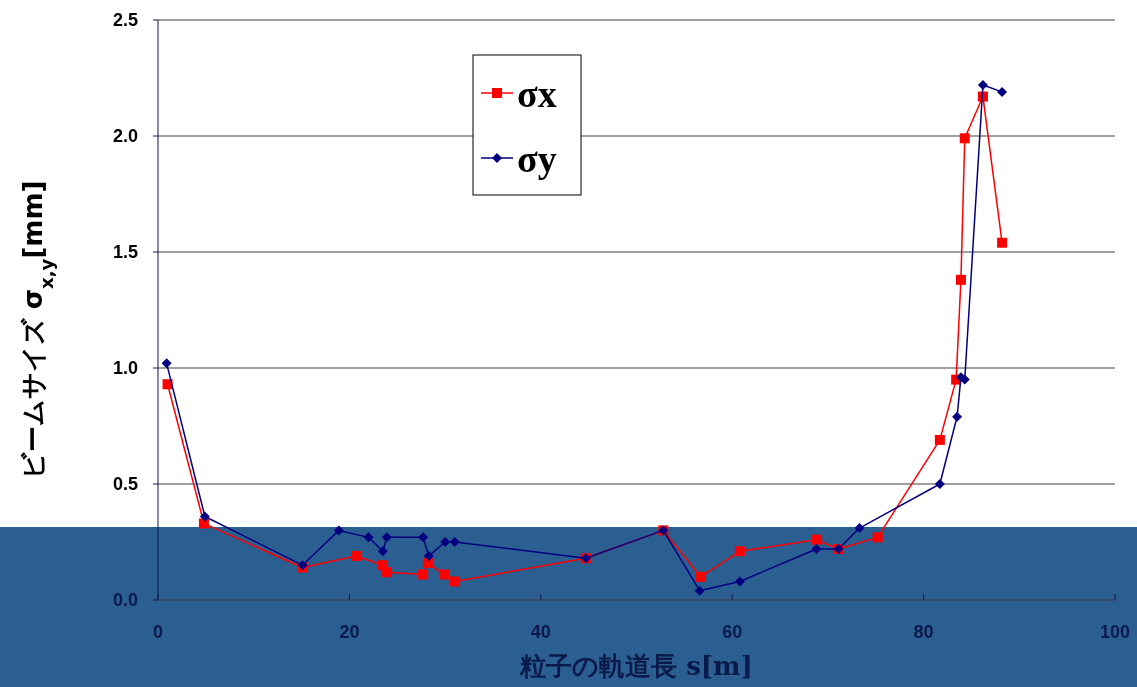 The height and width of the screenshot is (687, 1137). Describe the element at coordinates (125, 600) in the screenshot. I see `y-tick-label: 0.0` at that location.